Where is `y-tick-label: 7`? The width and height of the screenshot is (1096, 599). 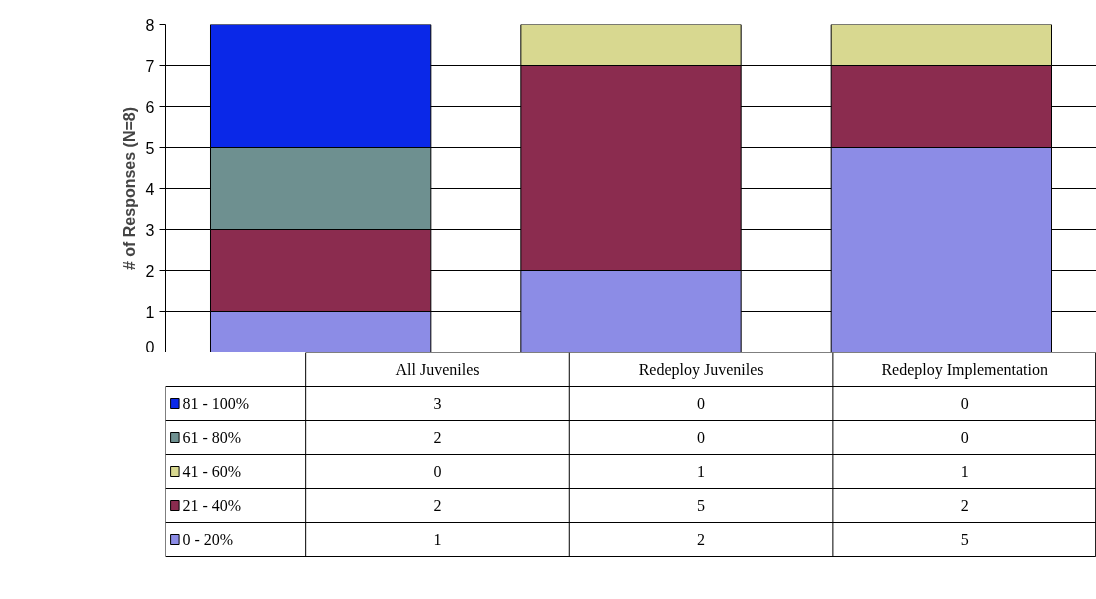 y-tick-label: 7 is located at coordinates (150, 66).